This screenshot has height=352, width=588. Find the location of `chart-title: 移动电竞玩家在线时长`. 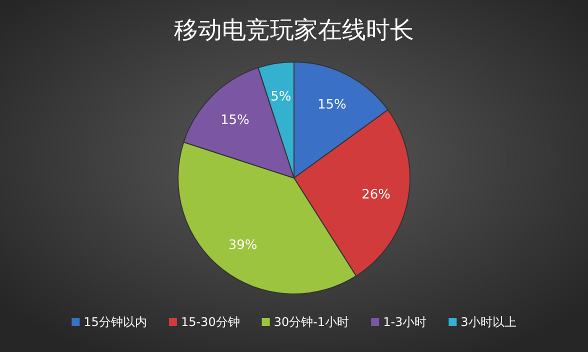

chart-title: 移动电竞玩家在线时长 is located at coordinates (294, 30).